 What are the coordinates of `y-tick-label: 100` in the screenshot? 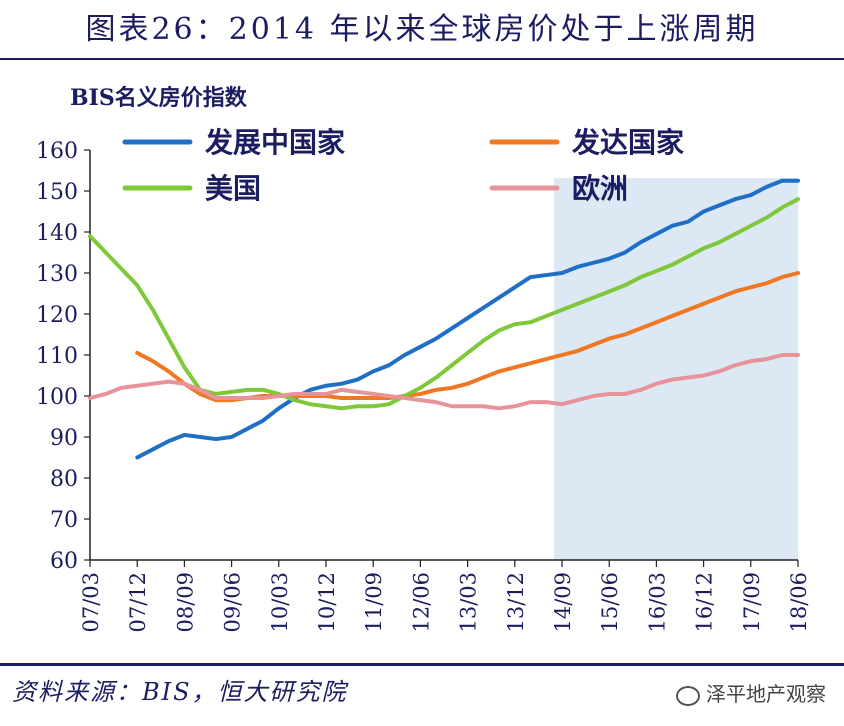 It's located at (57, 397).